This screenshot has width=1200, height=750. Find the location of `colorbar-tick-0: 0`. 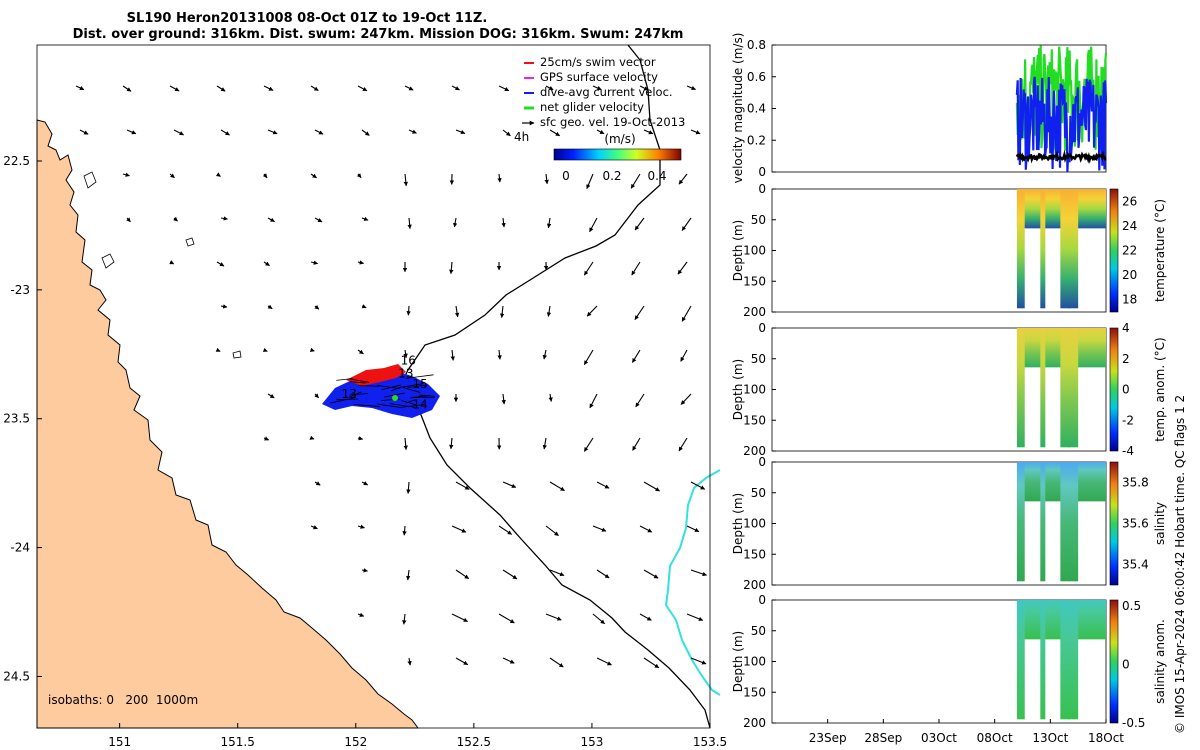

colorbar-tick-0: 0 is located at coordinates (566, 176).